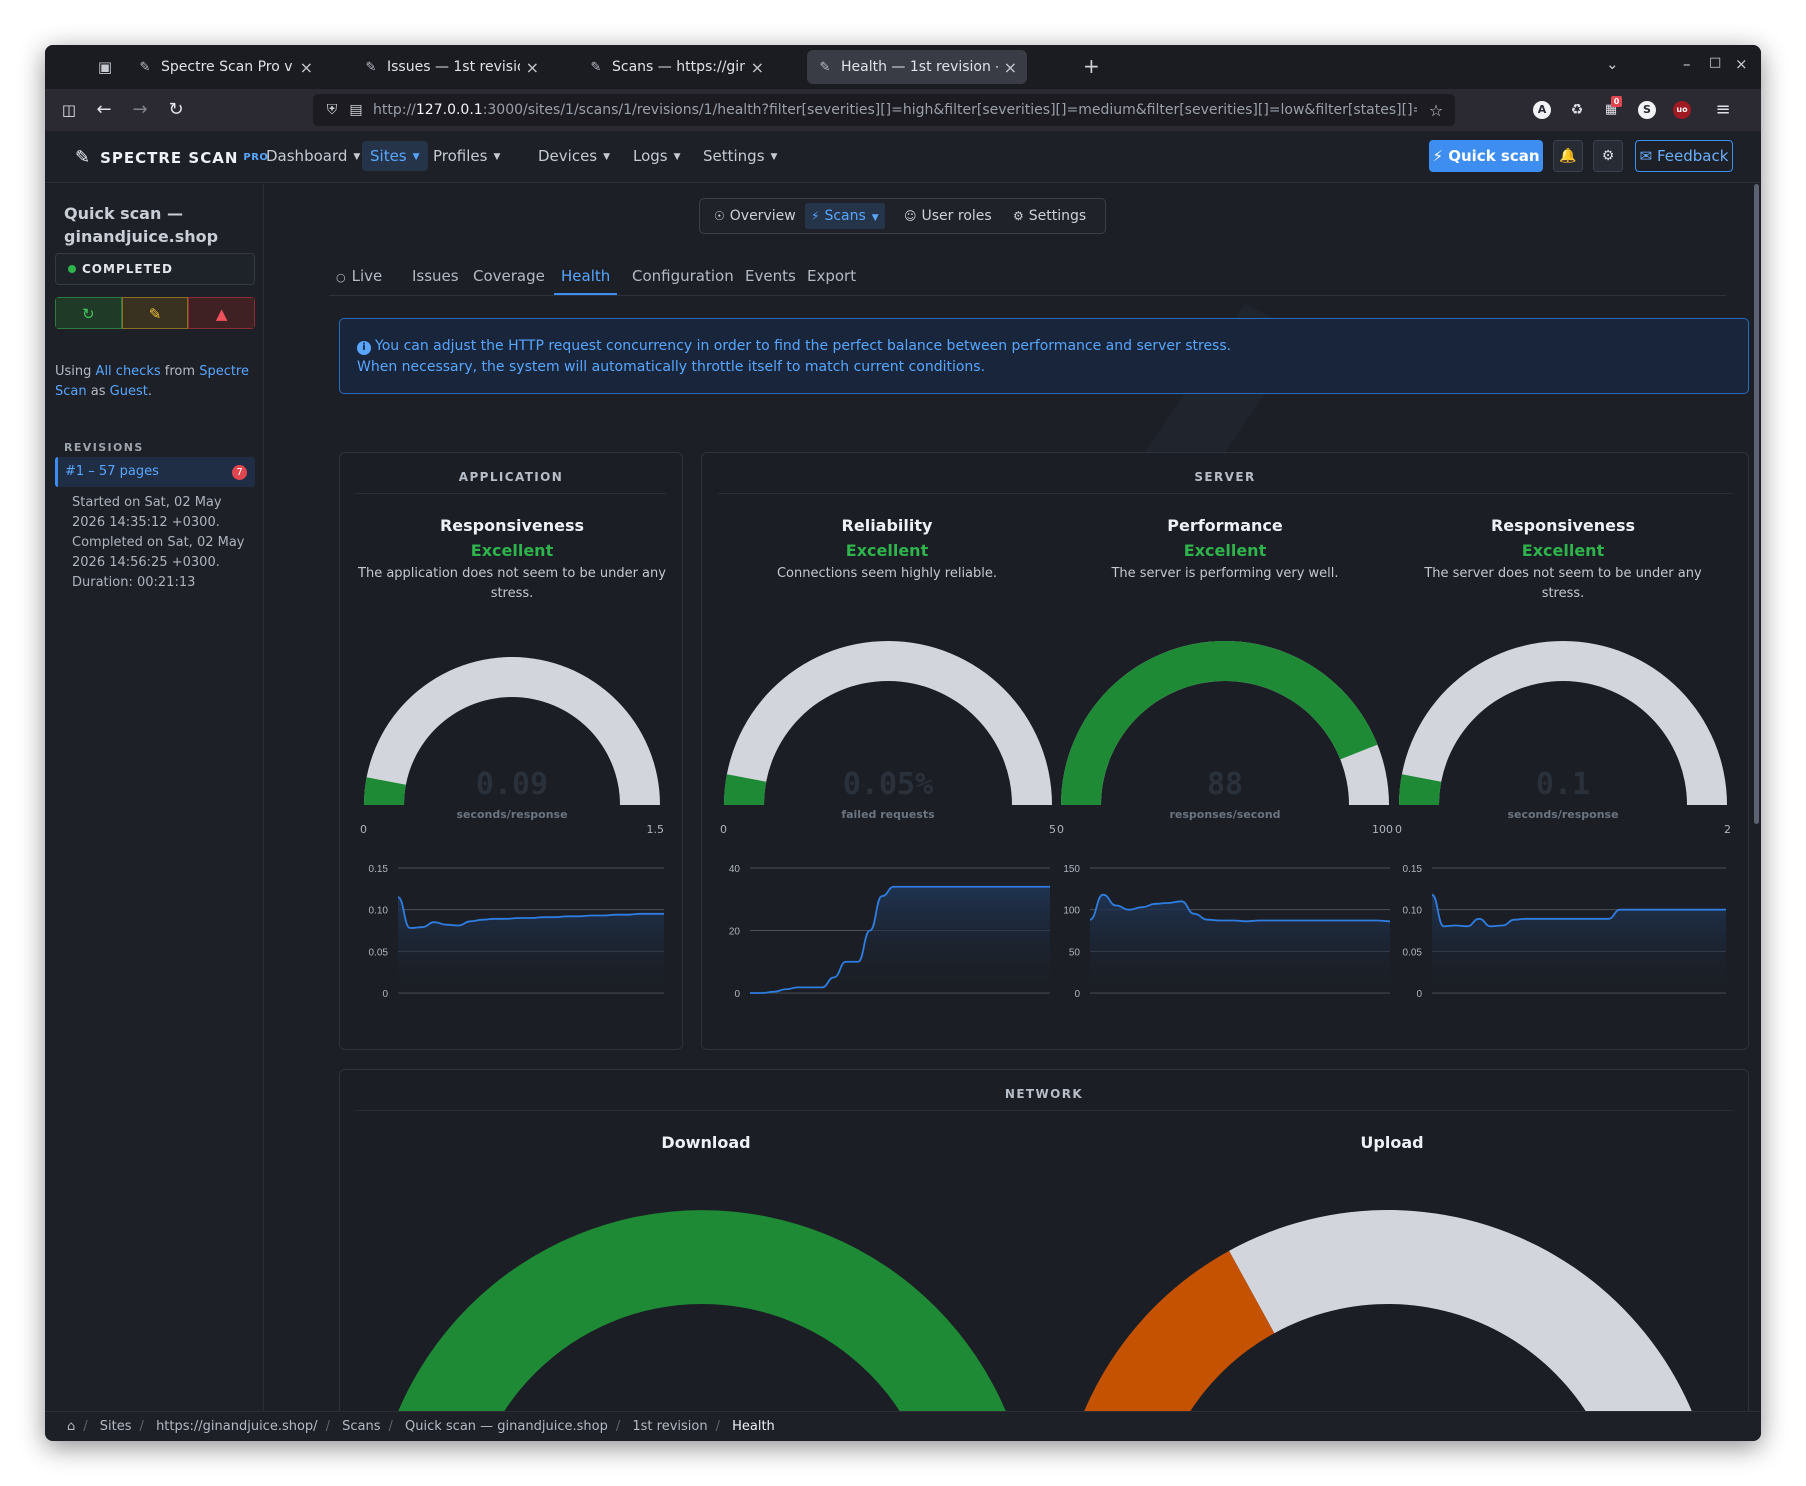 This screenshot has height=1486, width=1806. What do you see at coordinates (506, 1426) in the screenshot?
I see `breadcrumb-scan: Quick scan — ginandjuice.shop` at bounding box center [506, 1426].